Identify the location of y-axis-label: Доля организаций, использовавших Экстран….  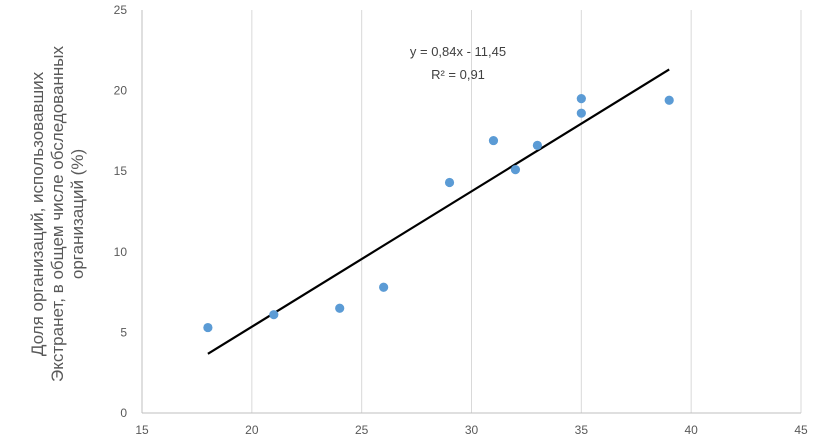
(57, 214).